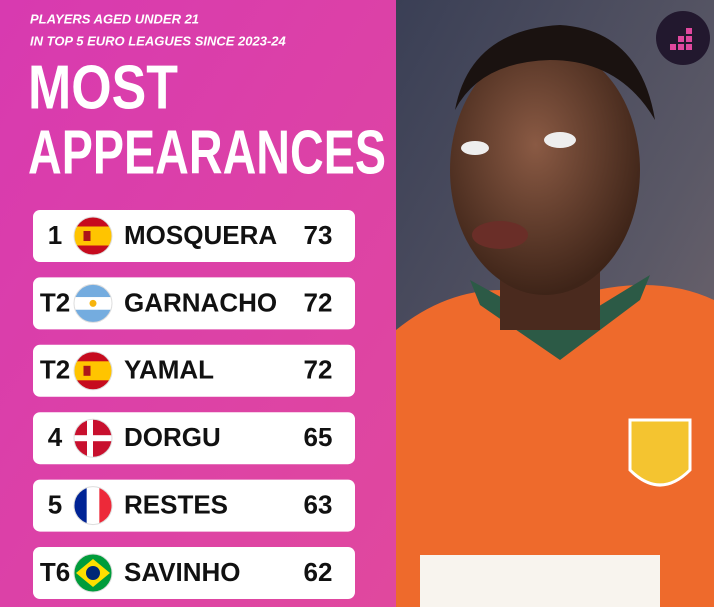 The width and height of the screenshot is (714, 607). What do you see at coordinates (318, 504) in the screenshot?
I see `appearances: 63` at bounding box center [318, 504].